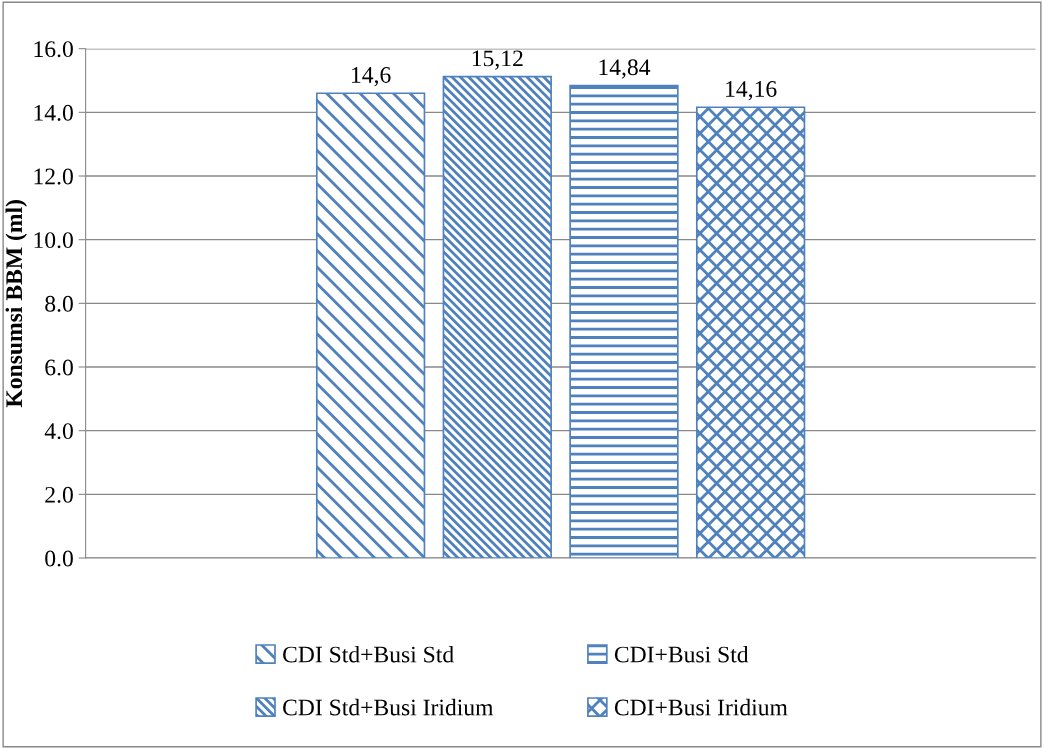 The height and width of the screenshot is (749, 1044). What do you see at coordinates (58, 431) in the screenshot?
I see `y-tick-label: 4.0` at bounding box center [58, 431].